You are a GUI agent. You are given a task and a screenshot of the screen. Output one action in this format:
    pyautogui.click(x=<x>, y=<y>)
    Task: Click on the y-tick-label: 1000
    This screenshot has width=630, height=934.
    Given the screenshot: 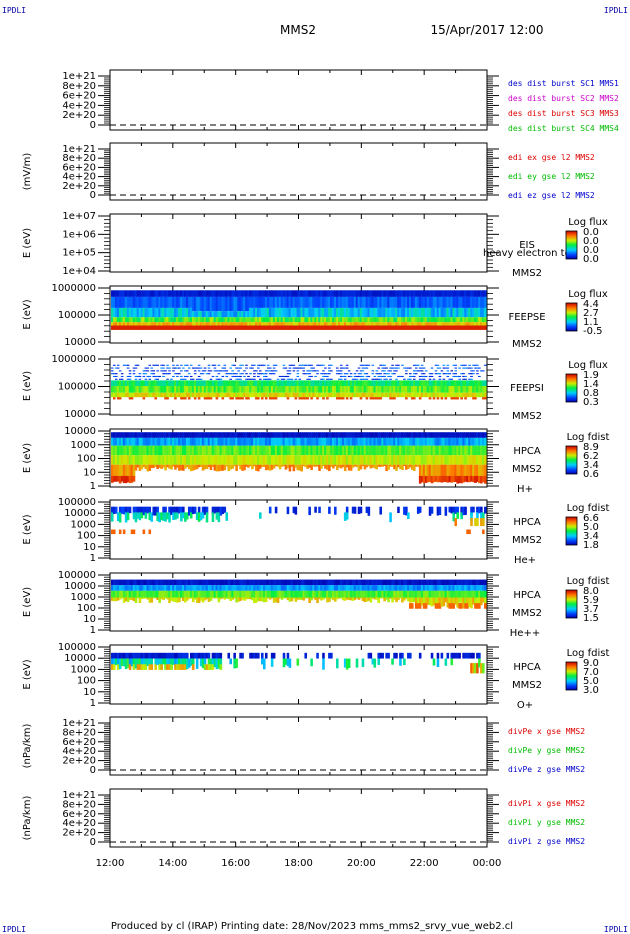 What is the action you would take?
    pyautogui.click(x=83, y=445)
    